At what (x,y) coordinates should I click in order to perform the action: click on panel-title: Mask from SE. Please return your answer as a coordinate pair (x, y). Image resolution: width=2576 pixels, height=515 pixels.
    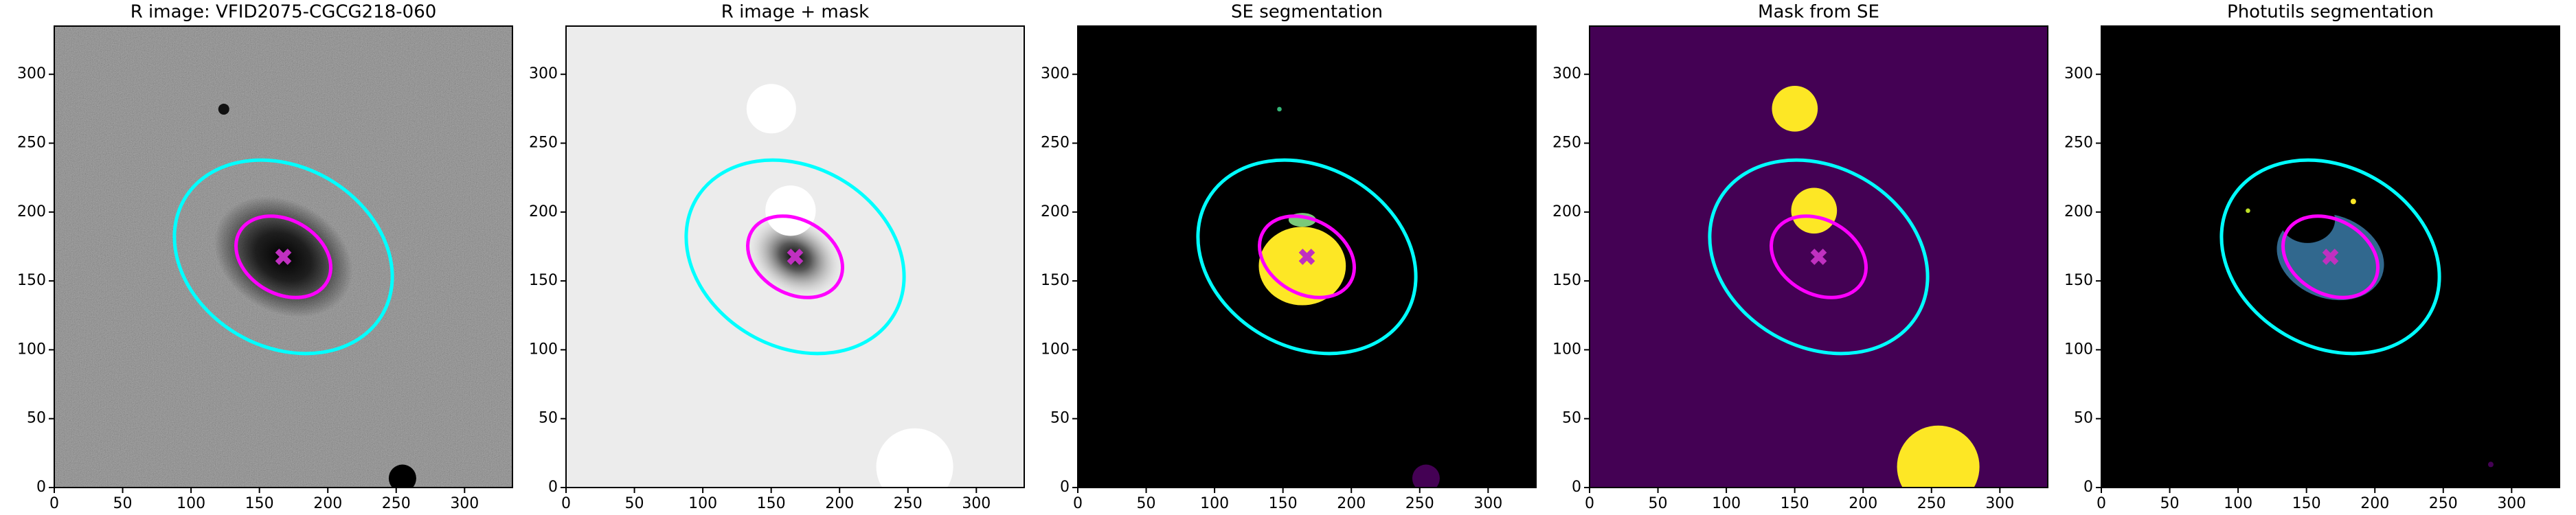
    Looking at the image, I should click on (1818, 12).